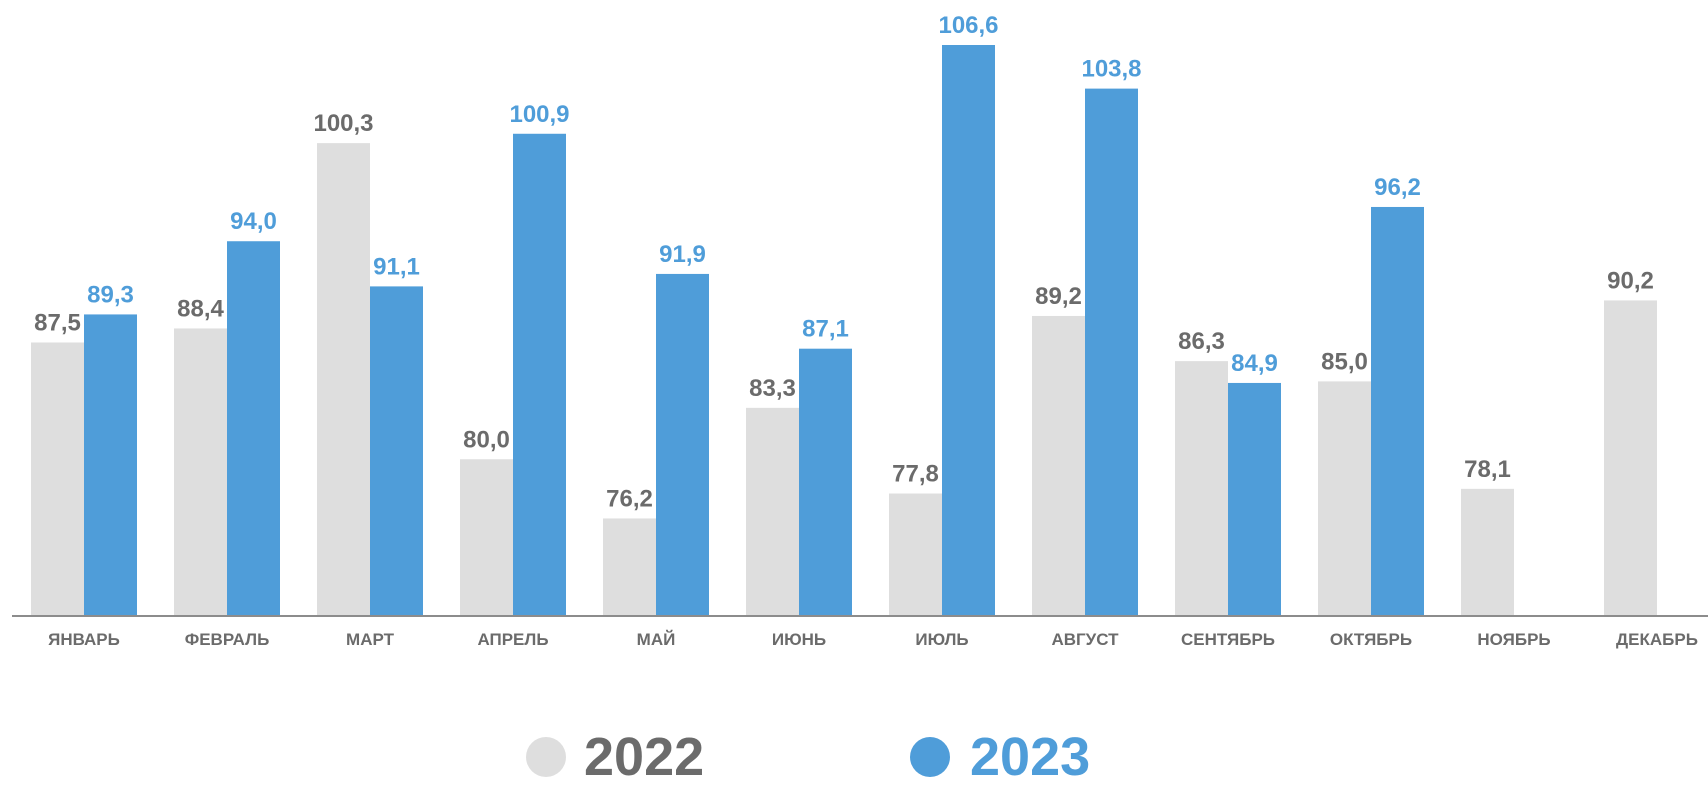 The height and width of the screenshot is (807, 1708). What do you see at coordinates (1657, 639) in the screenshot?
I see `x-tick-label: ДЕКАБРЬ` at bounding box center [1657, 639].